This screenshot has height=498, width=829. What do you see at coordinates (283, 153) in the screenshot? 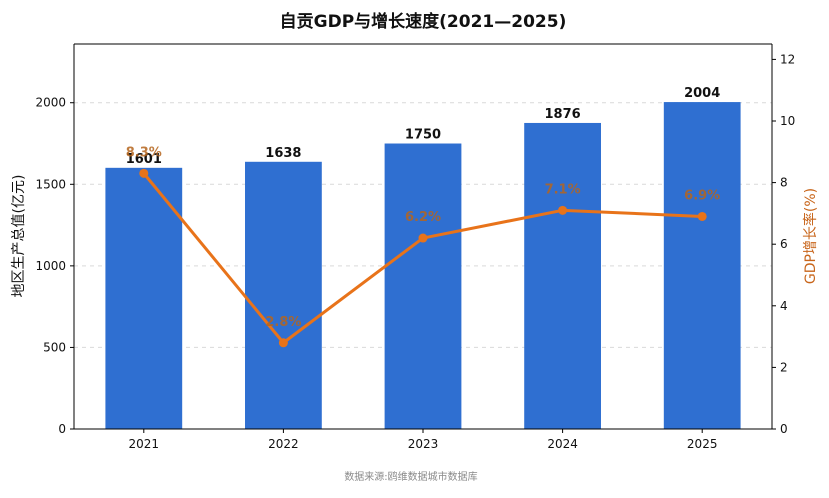
I see `bar-value-label: 1638` at bounding box center [283, 153].